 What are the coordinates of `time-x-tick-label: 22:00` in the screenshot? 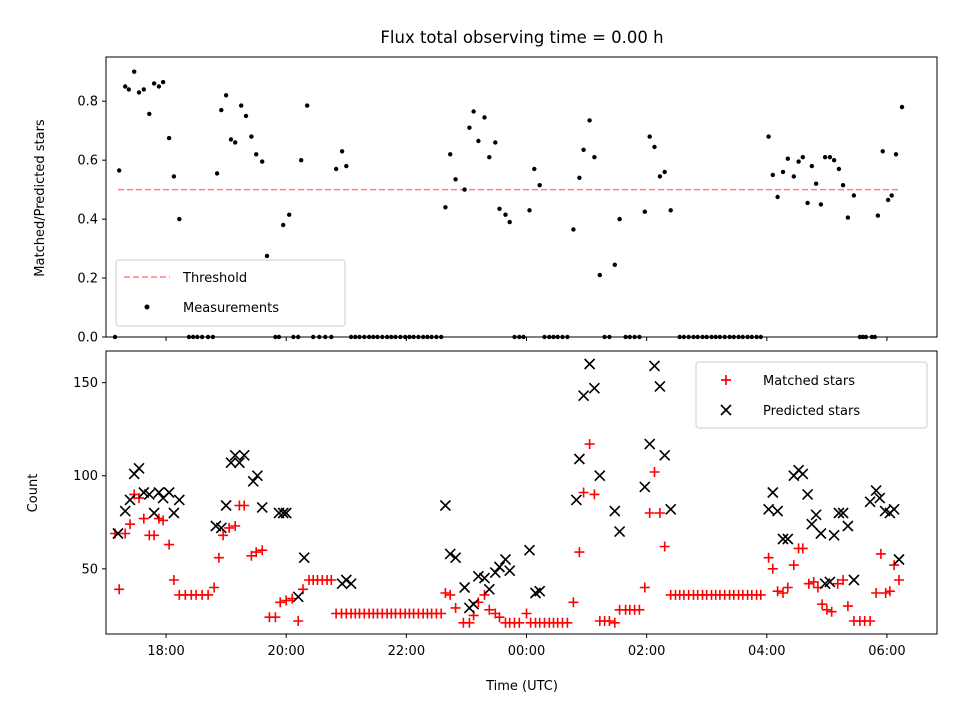 It's located at (406, 651).